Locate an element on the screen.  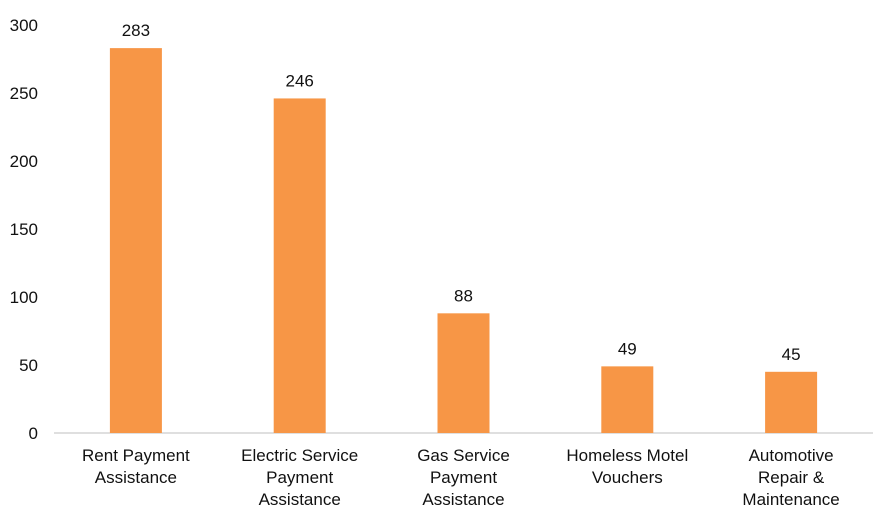
x-category-label: Automotive Repair & Maintenance is located at coordinates (790, 477).